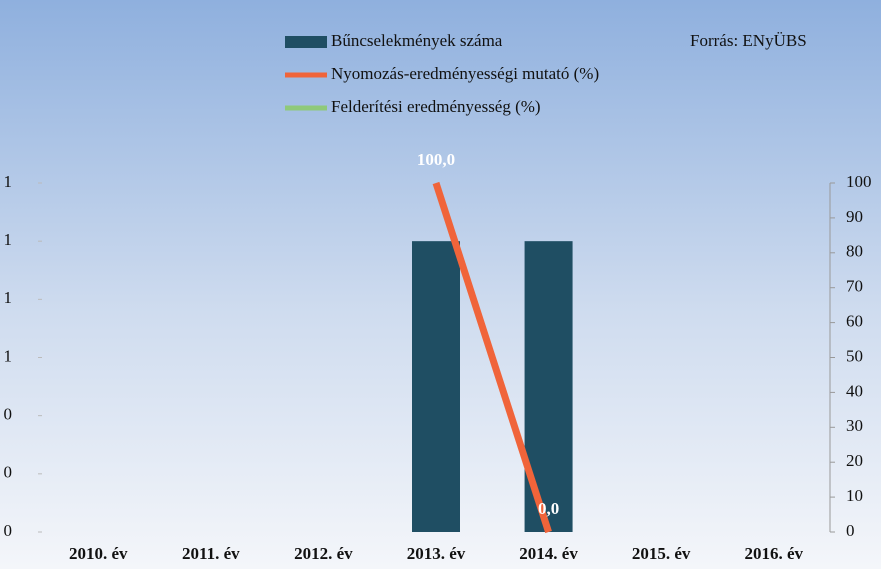 This screenshot has width=881, height=574. I want to click on y2-tick-label: 90, so click(854, 216).